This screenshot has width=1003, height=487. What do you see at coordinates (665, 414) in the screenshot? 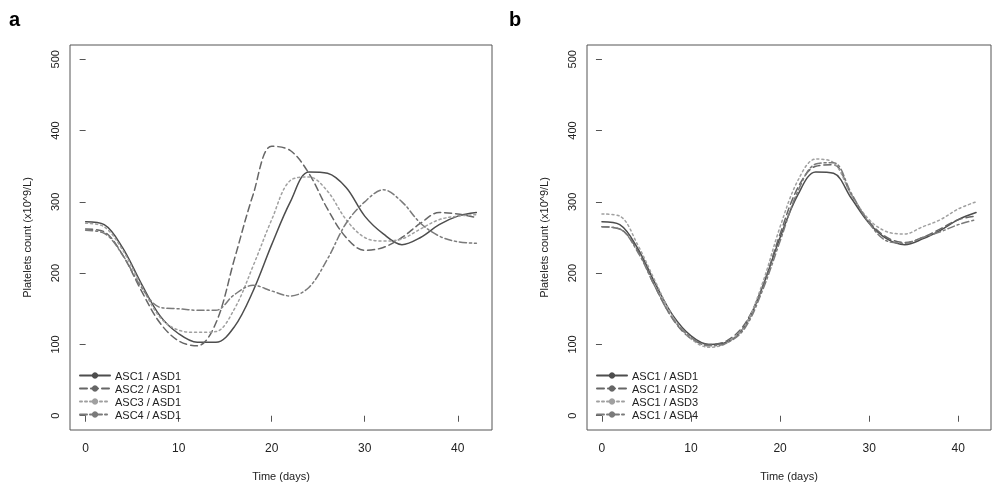
I see `legend-label: ASC1 / ASD4` at bounding box center [665, 414].